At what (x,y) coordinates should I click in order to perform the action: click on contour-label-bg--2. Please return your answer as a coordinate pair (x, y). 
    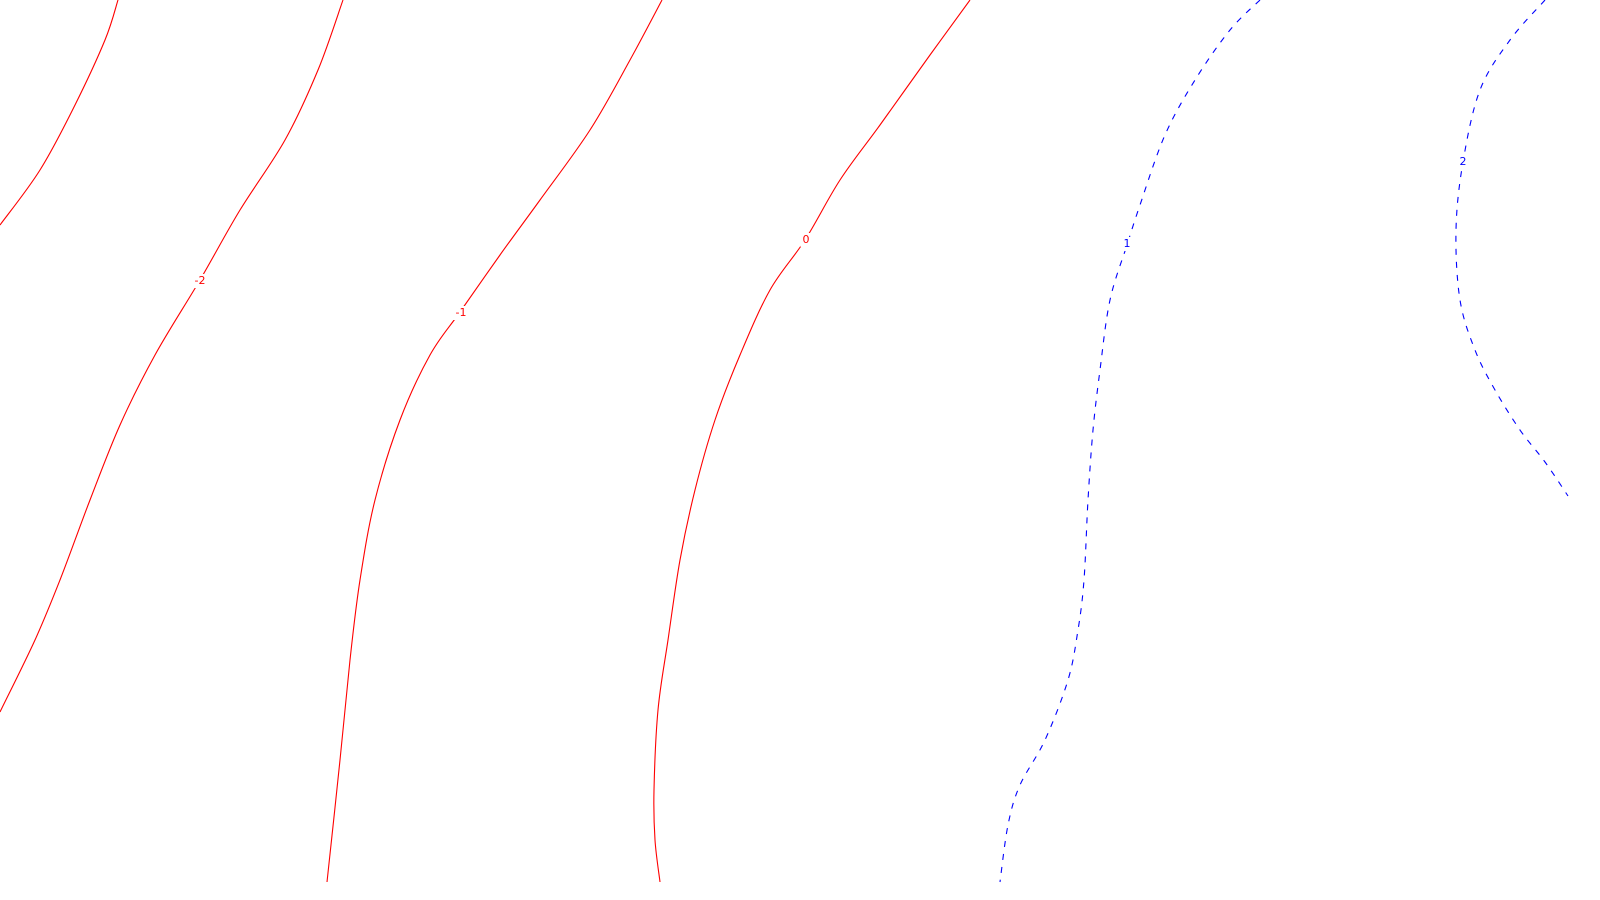
    Looking at the image, I should click on (200, 281).